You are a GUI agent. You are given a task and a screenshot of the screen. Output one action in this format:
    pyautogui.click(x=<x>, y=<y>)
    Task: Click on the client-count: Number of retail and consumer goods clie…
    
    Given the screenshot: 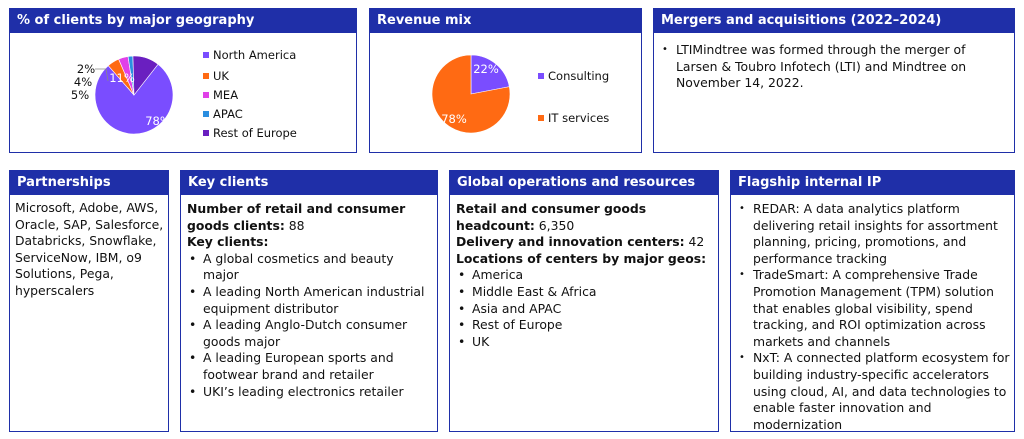 What is the action you would take?
    pyautogui.click(x=309, y=217)
    